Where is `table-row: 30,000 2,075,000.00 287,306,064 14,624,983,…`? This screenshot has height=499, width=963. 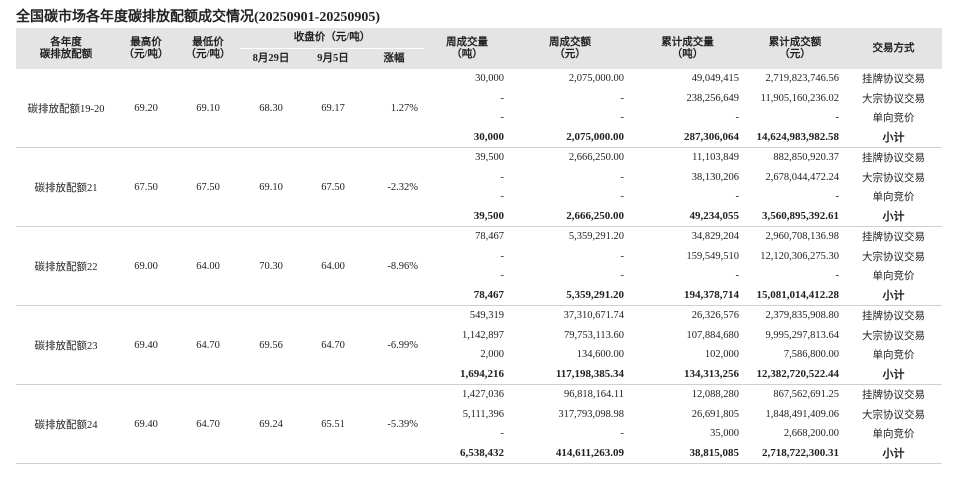 table-row: 30,000 2,075,000.00 287,306,064 14,624,983,… is located at coordinates (479, 137).